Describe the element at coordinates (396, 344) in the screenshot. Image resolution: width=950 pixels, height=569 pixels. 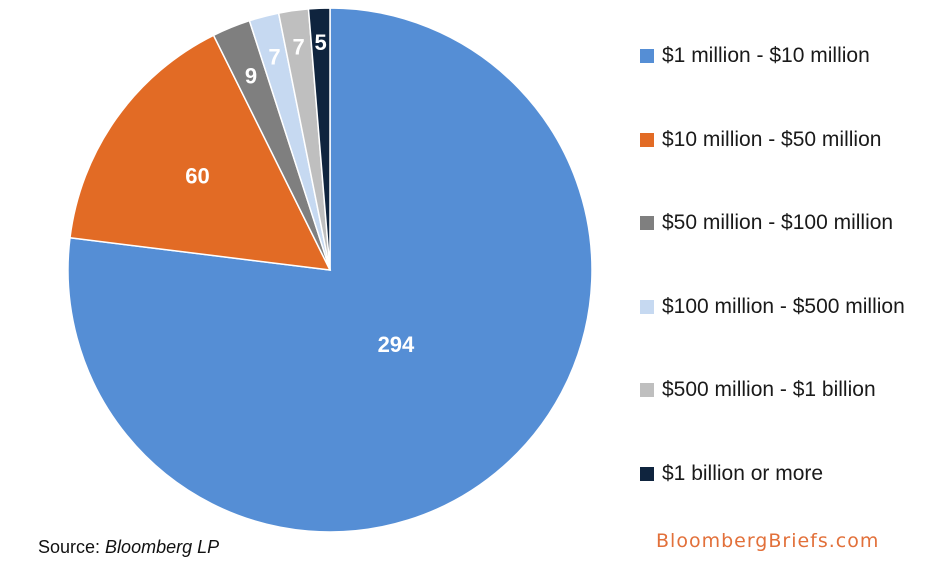
I see `slice-data-label: 294` at that location.